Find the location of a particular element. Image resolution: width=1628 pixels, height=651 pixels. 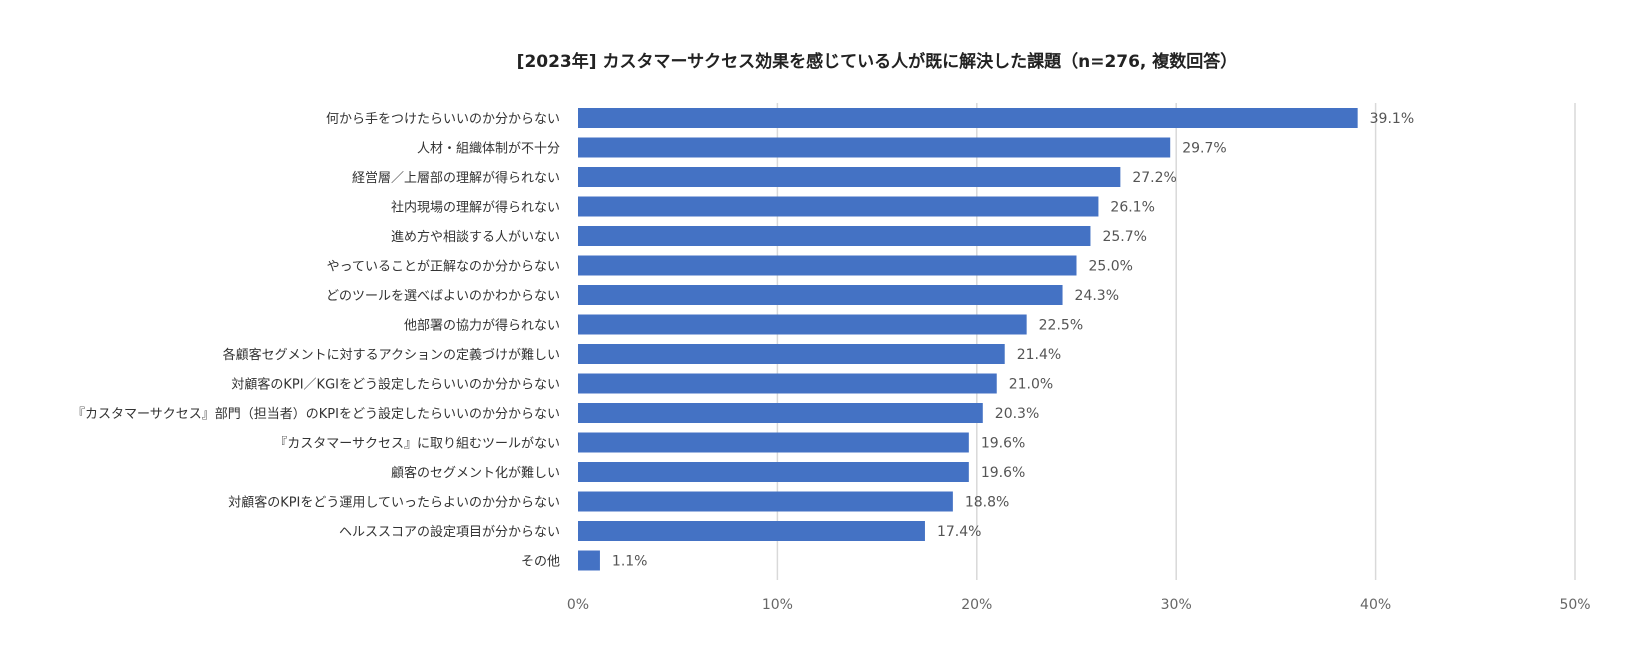

value-label: 1.1% is located at coordinates (630, 562).